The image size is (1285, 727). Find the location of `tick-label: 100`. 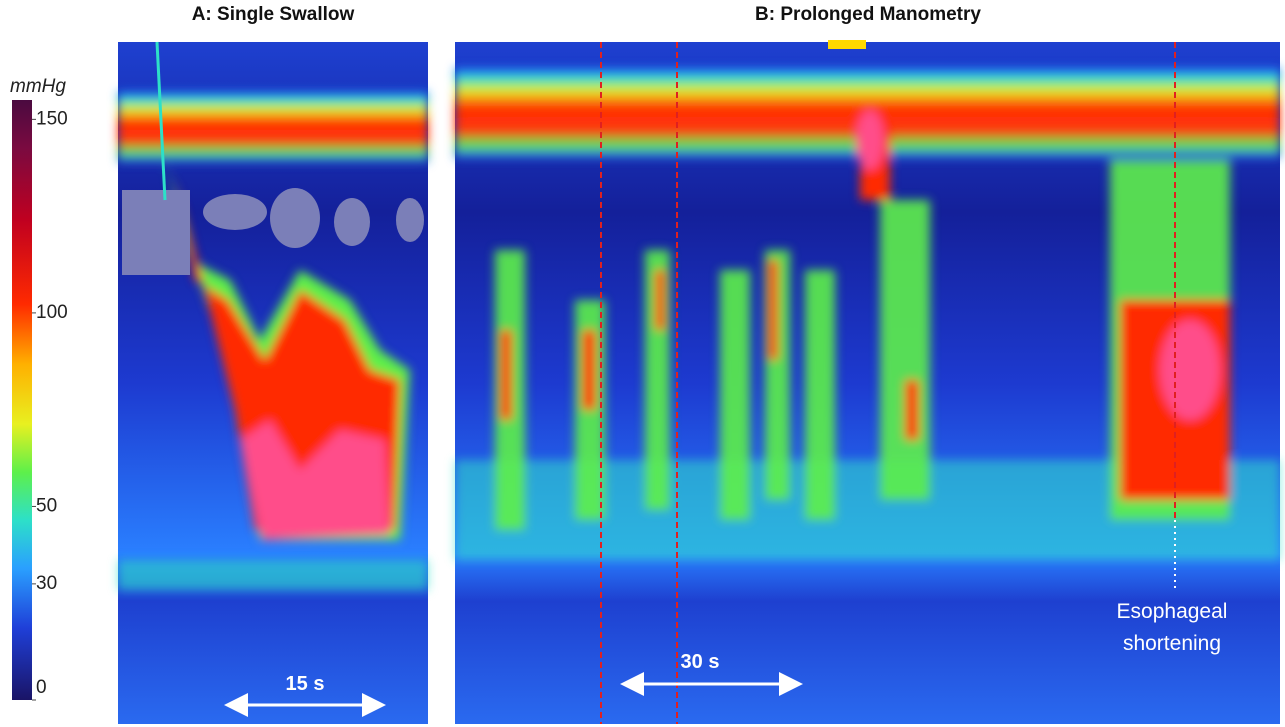

tick-label: 100 is located at coordinates (52, 312).